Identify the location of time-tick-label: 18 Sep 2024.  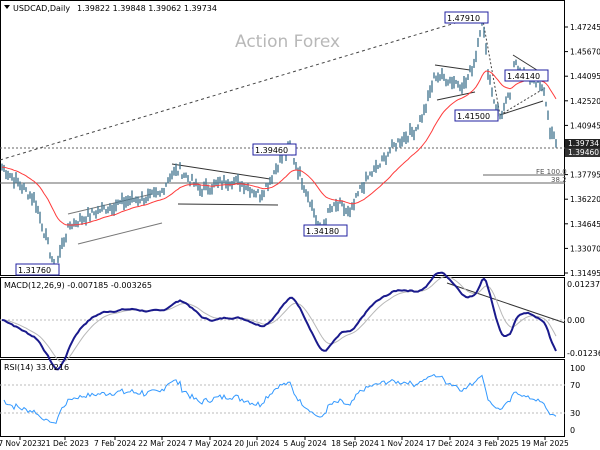
(355, 443).